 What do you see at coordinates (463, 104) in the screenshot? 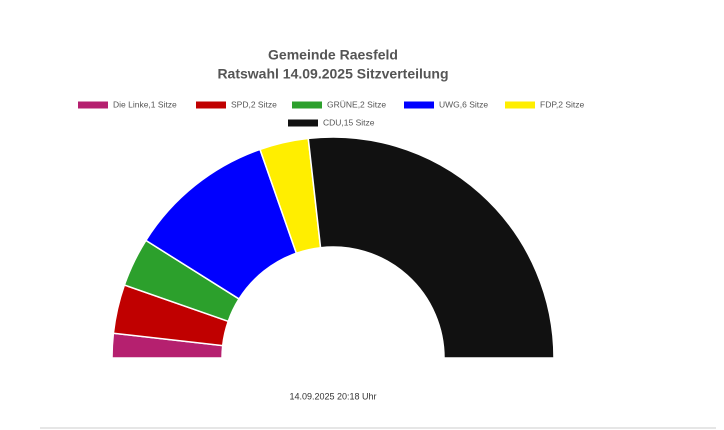
I see `legend-label: UWG,6 Sitze` at bounding box center [463, 104].